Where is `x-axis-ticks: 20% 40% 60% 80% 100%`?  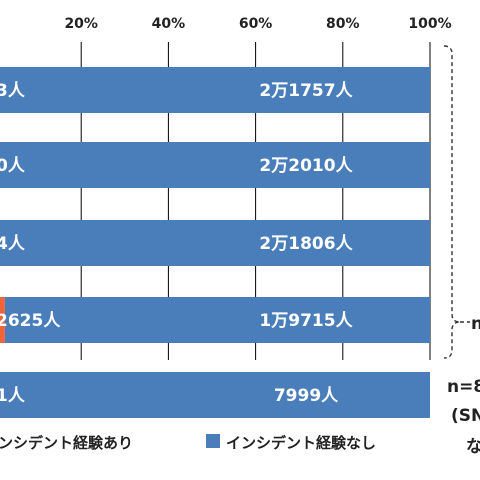 x-axis-ticks: 20% 40% 60% 80% 100% is located at coordinates (257, 24).